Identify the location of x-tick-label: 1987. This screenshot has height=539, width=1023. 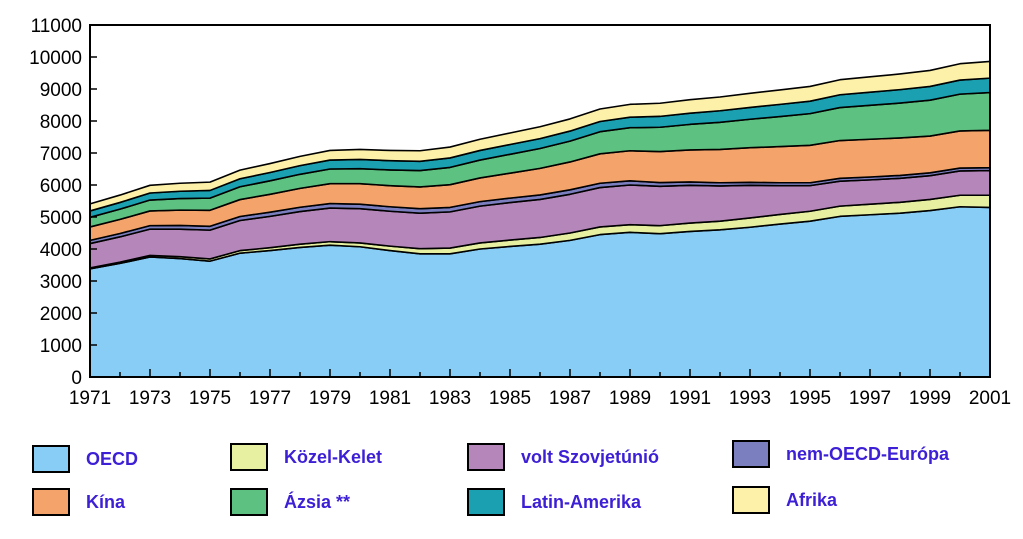
(570, 398).